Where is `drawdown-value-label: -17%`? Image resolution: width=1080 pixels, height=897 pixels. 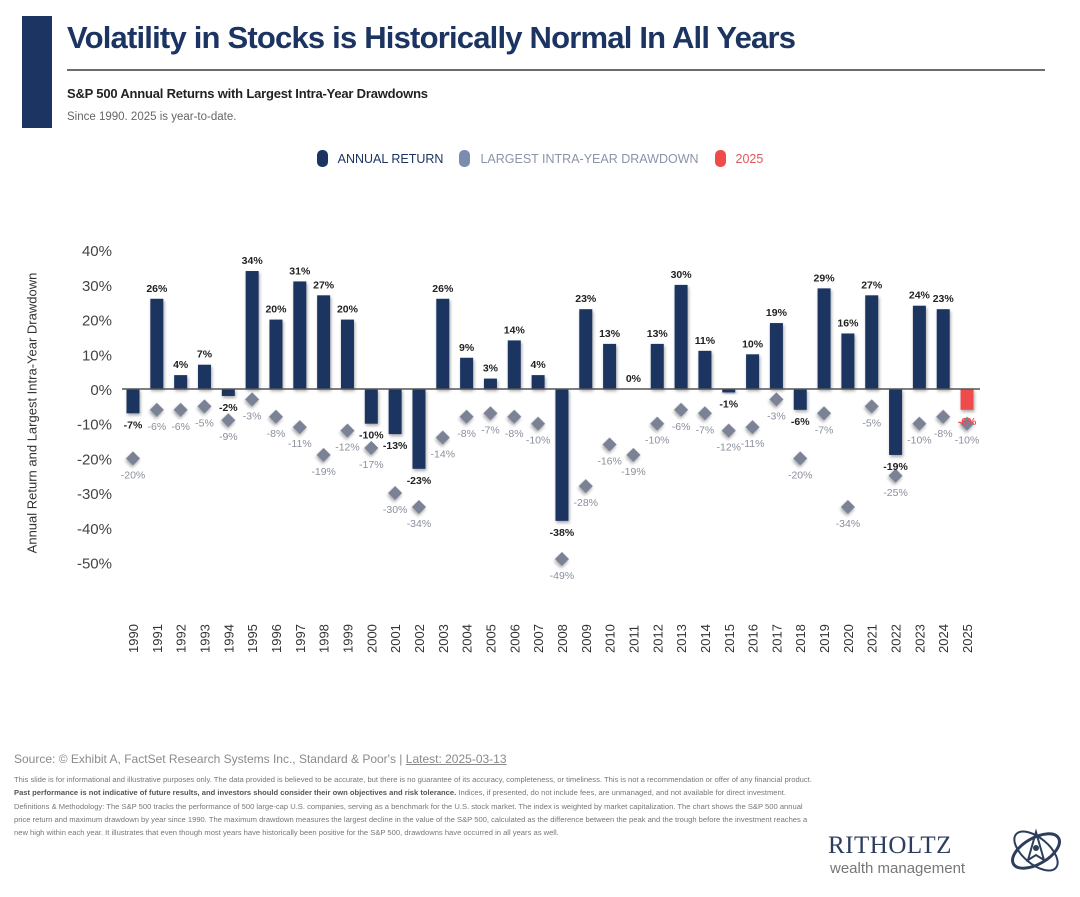
drawdown-value-label: -17% is located at coordinates (371, 465).